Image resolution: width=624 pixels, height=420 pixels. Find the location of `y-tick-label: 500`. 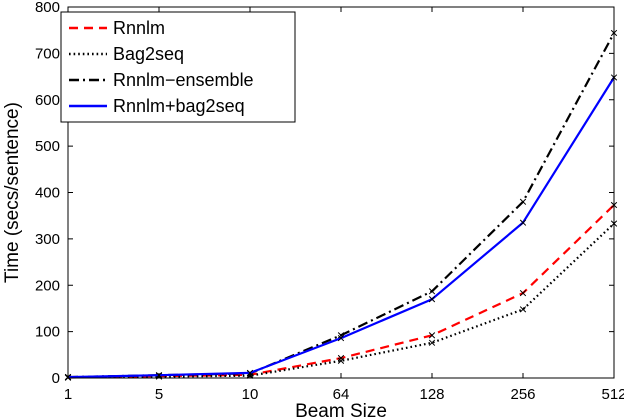

y-tick-label: 500 is located at coordinates (47, 146).